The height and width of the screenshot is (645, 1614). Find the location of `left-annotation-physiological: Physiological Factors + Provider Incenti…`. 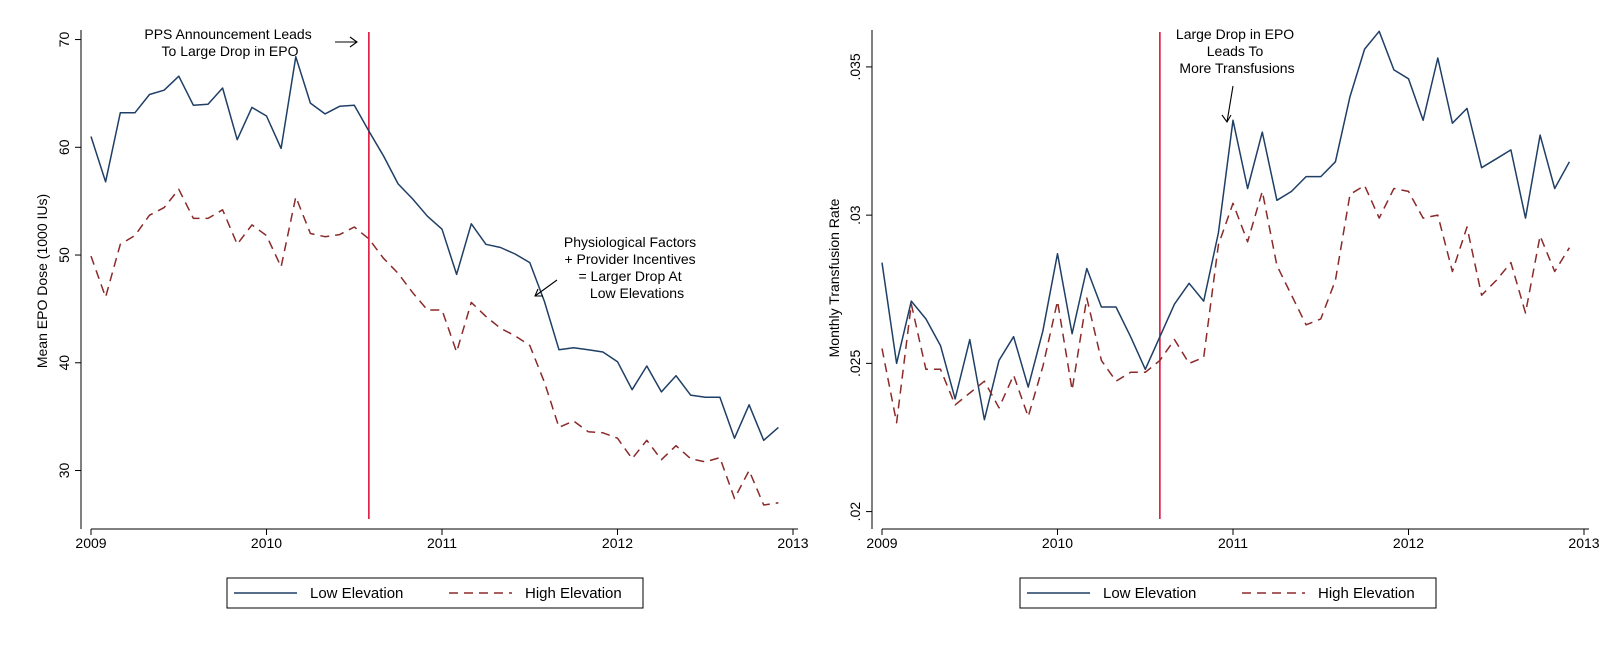

left-annotation-physiological: Physiological Factors + Provider Incenti… is located at coordinates (632, 267).